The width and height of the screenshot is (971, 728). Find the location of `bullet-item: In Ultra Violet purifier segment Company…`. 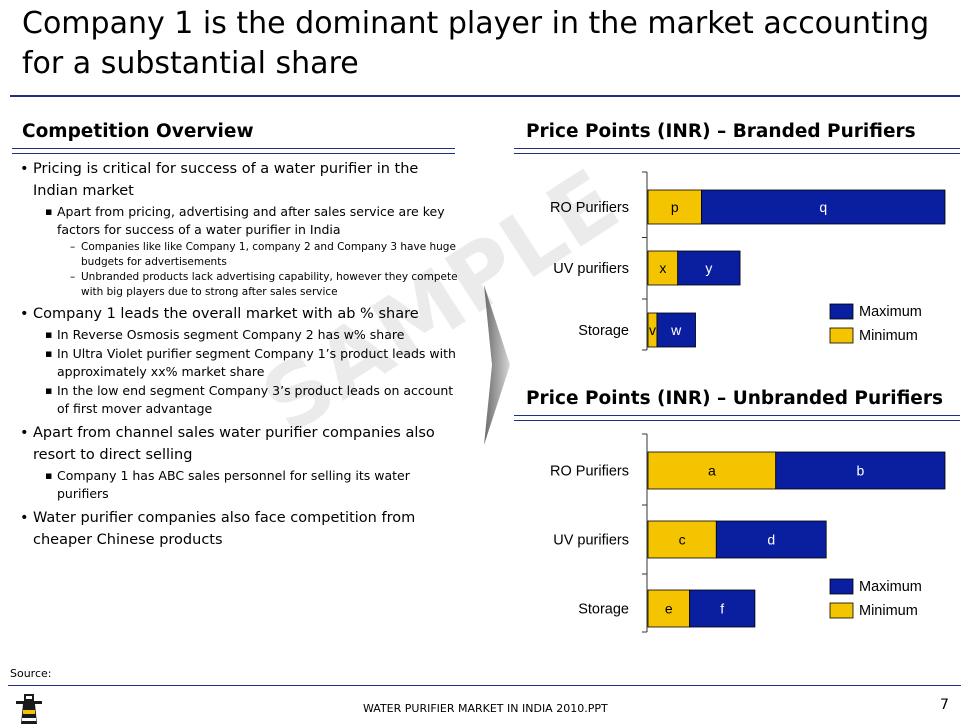

bullet-item: In Ultra Violet purifier segment Company… is located at coordinates (238, 363).